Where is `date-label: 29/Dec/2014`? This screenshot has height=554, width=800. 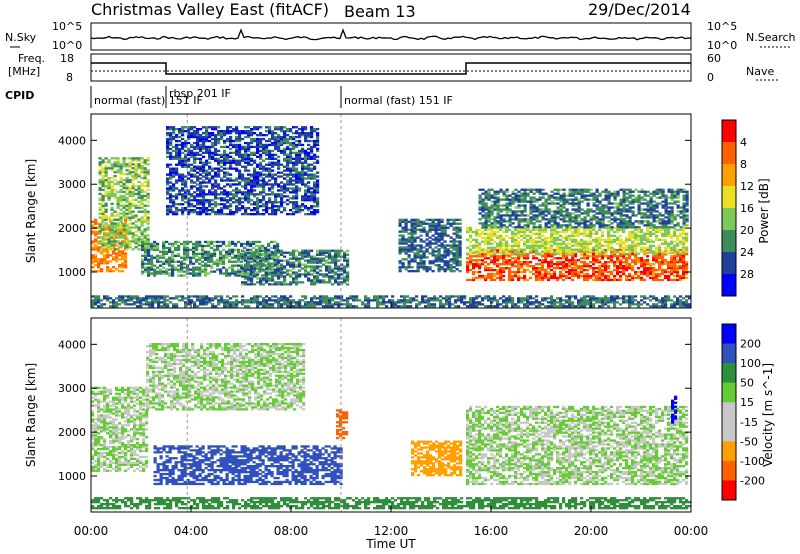
date-label: 29/Dec/2014 is located at coordinates (639, 9).